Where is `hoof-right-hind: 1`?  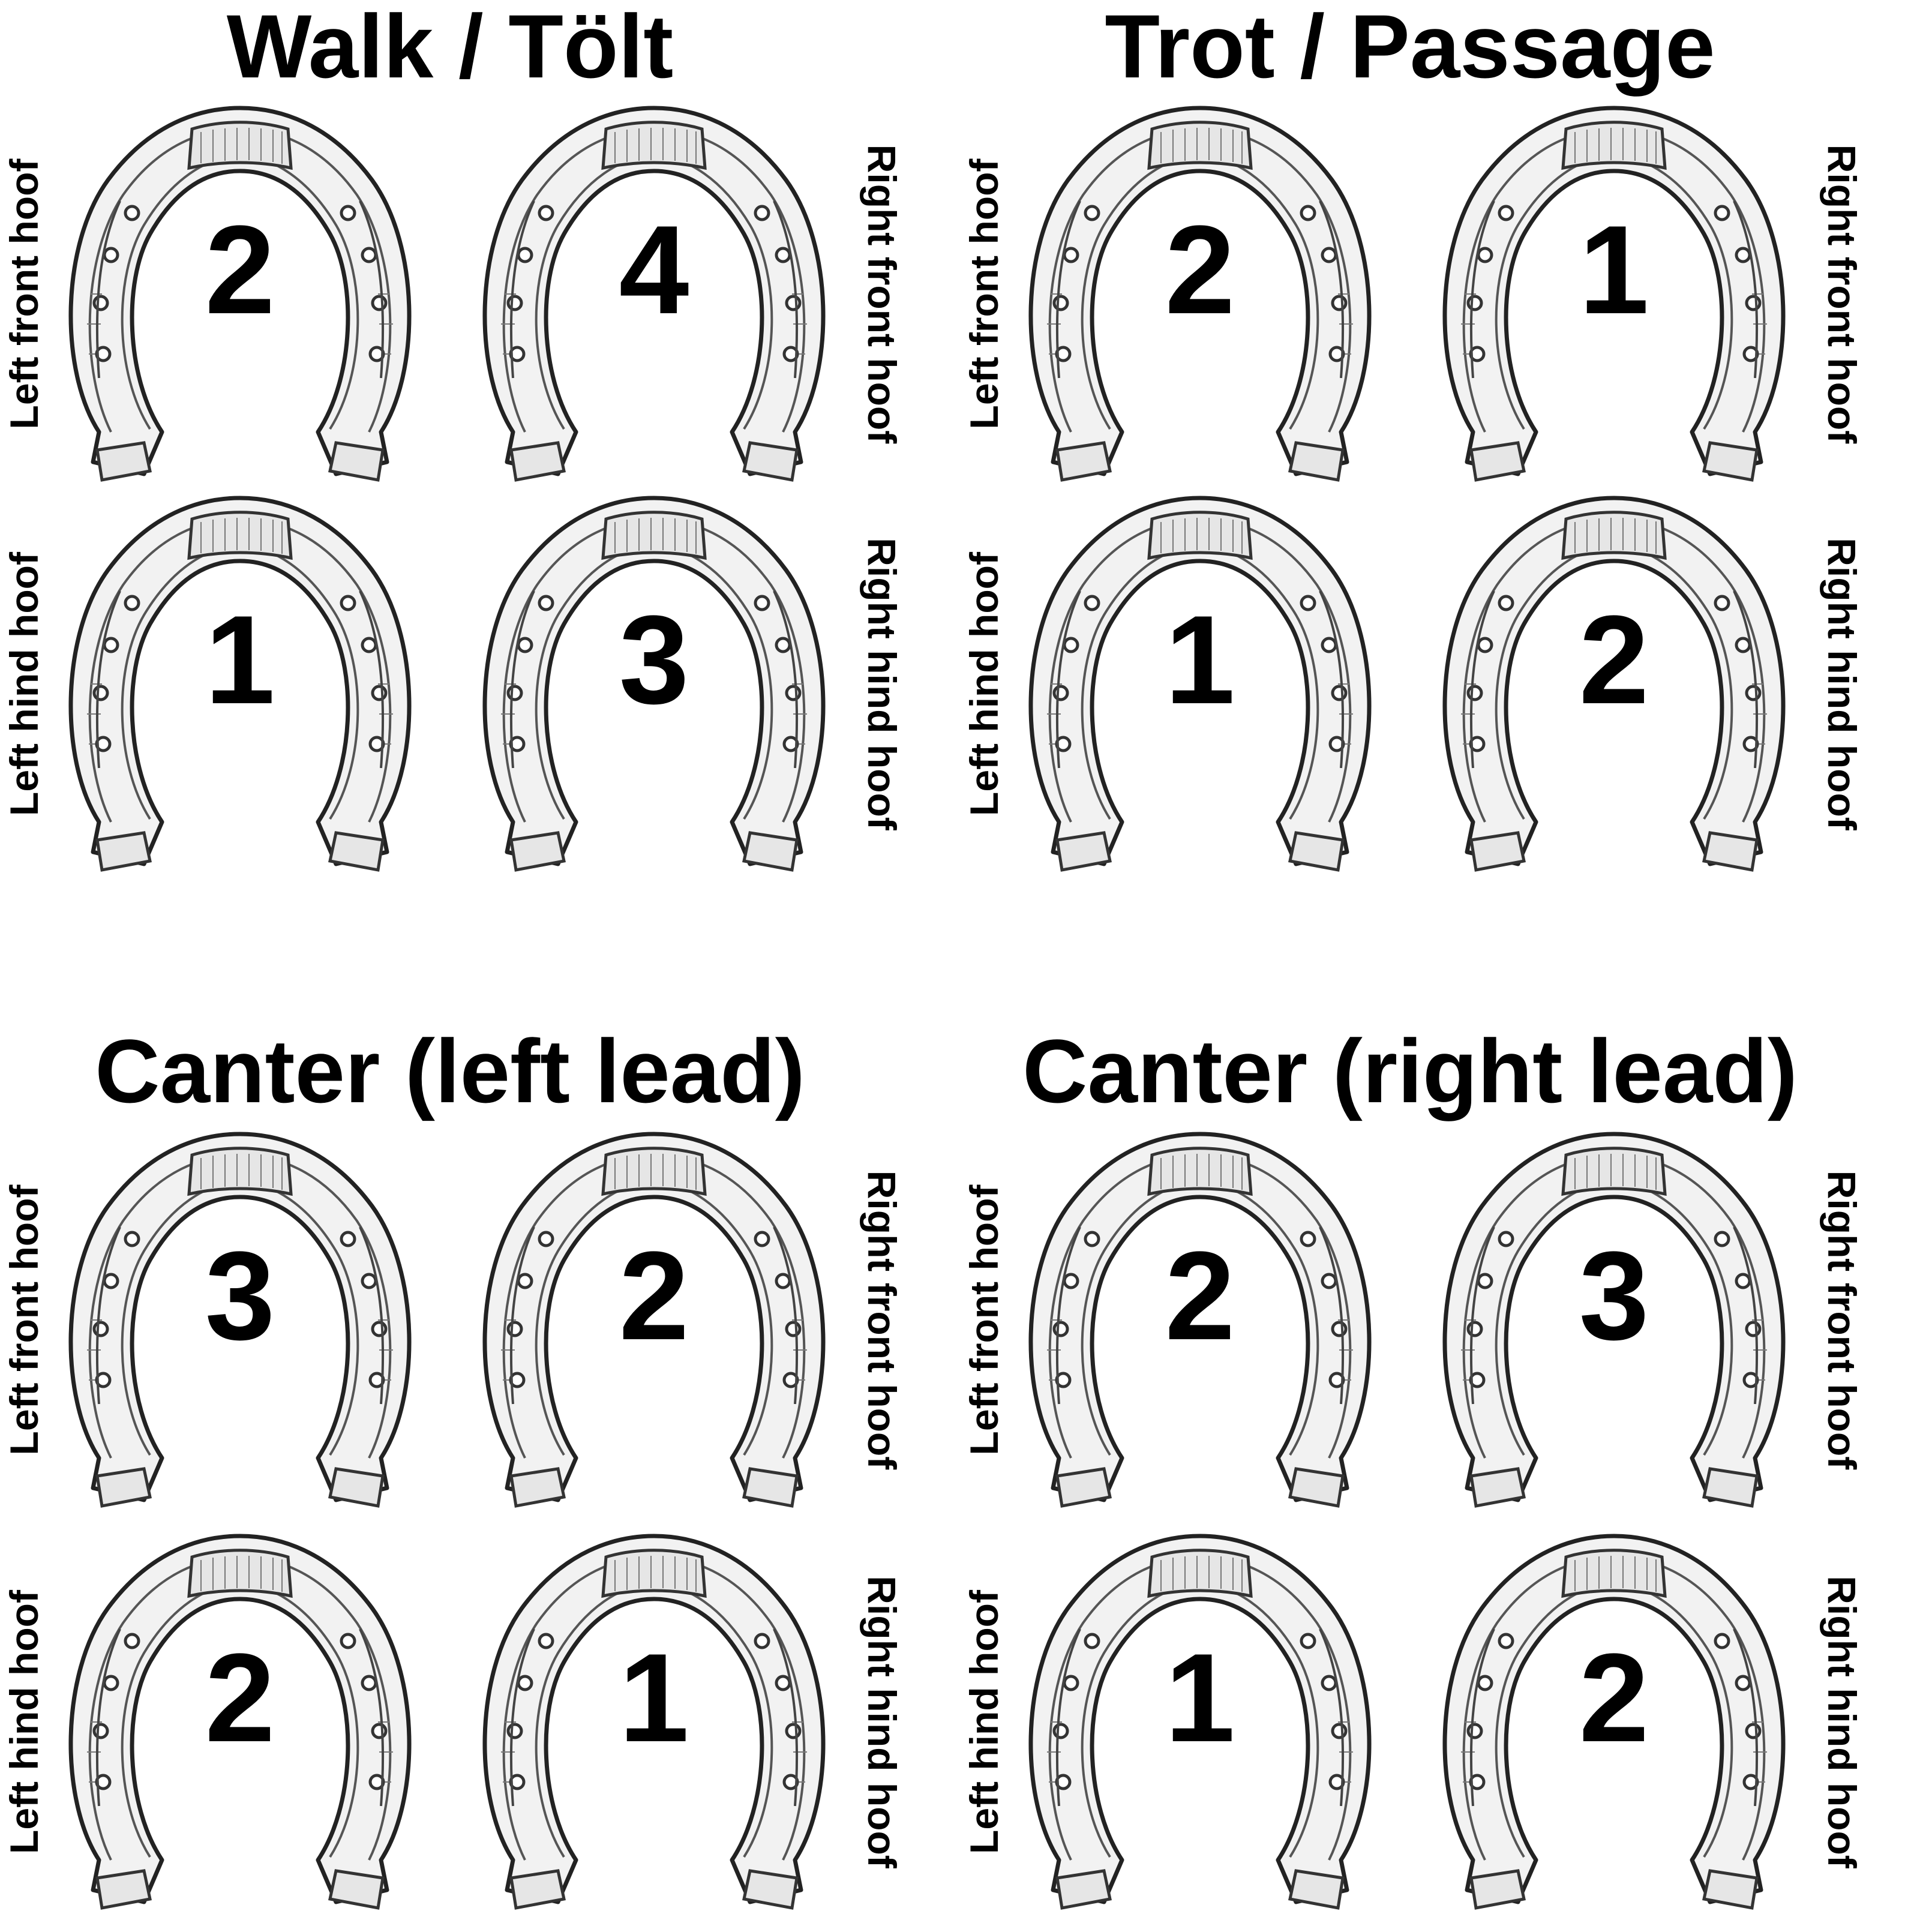
hoof-right-hind: 1 is located at coordinates (654, 1722).